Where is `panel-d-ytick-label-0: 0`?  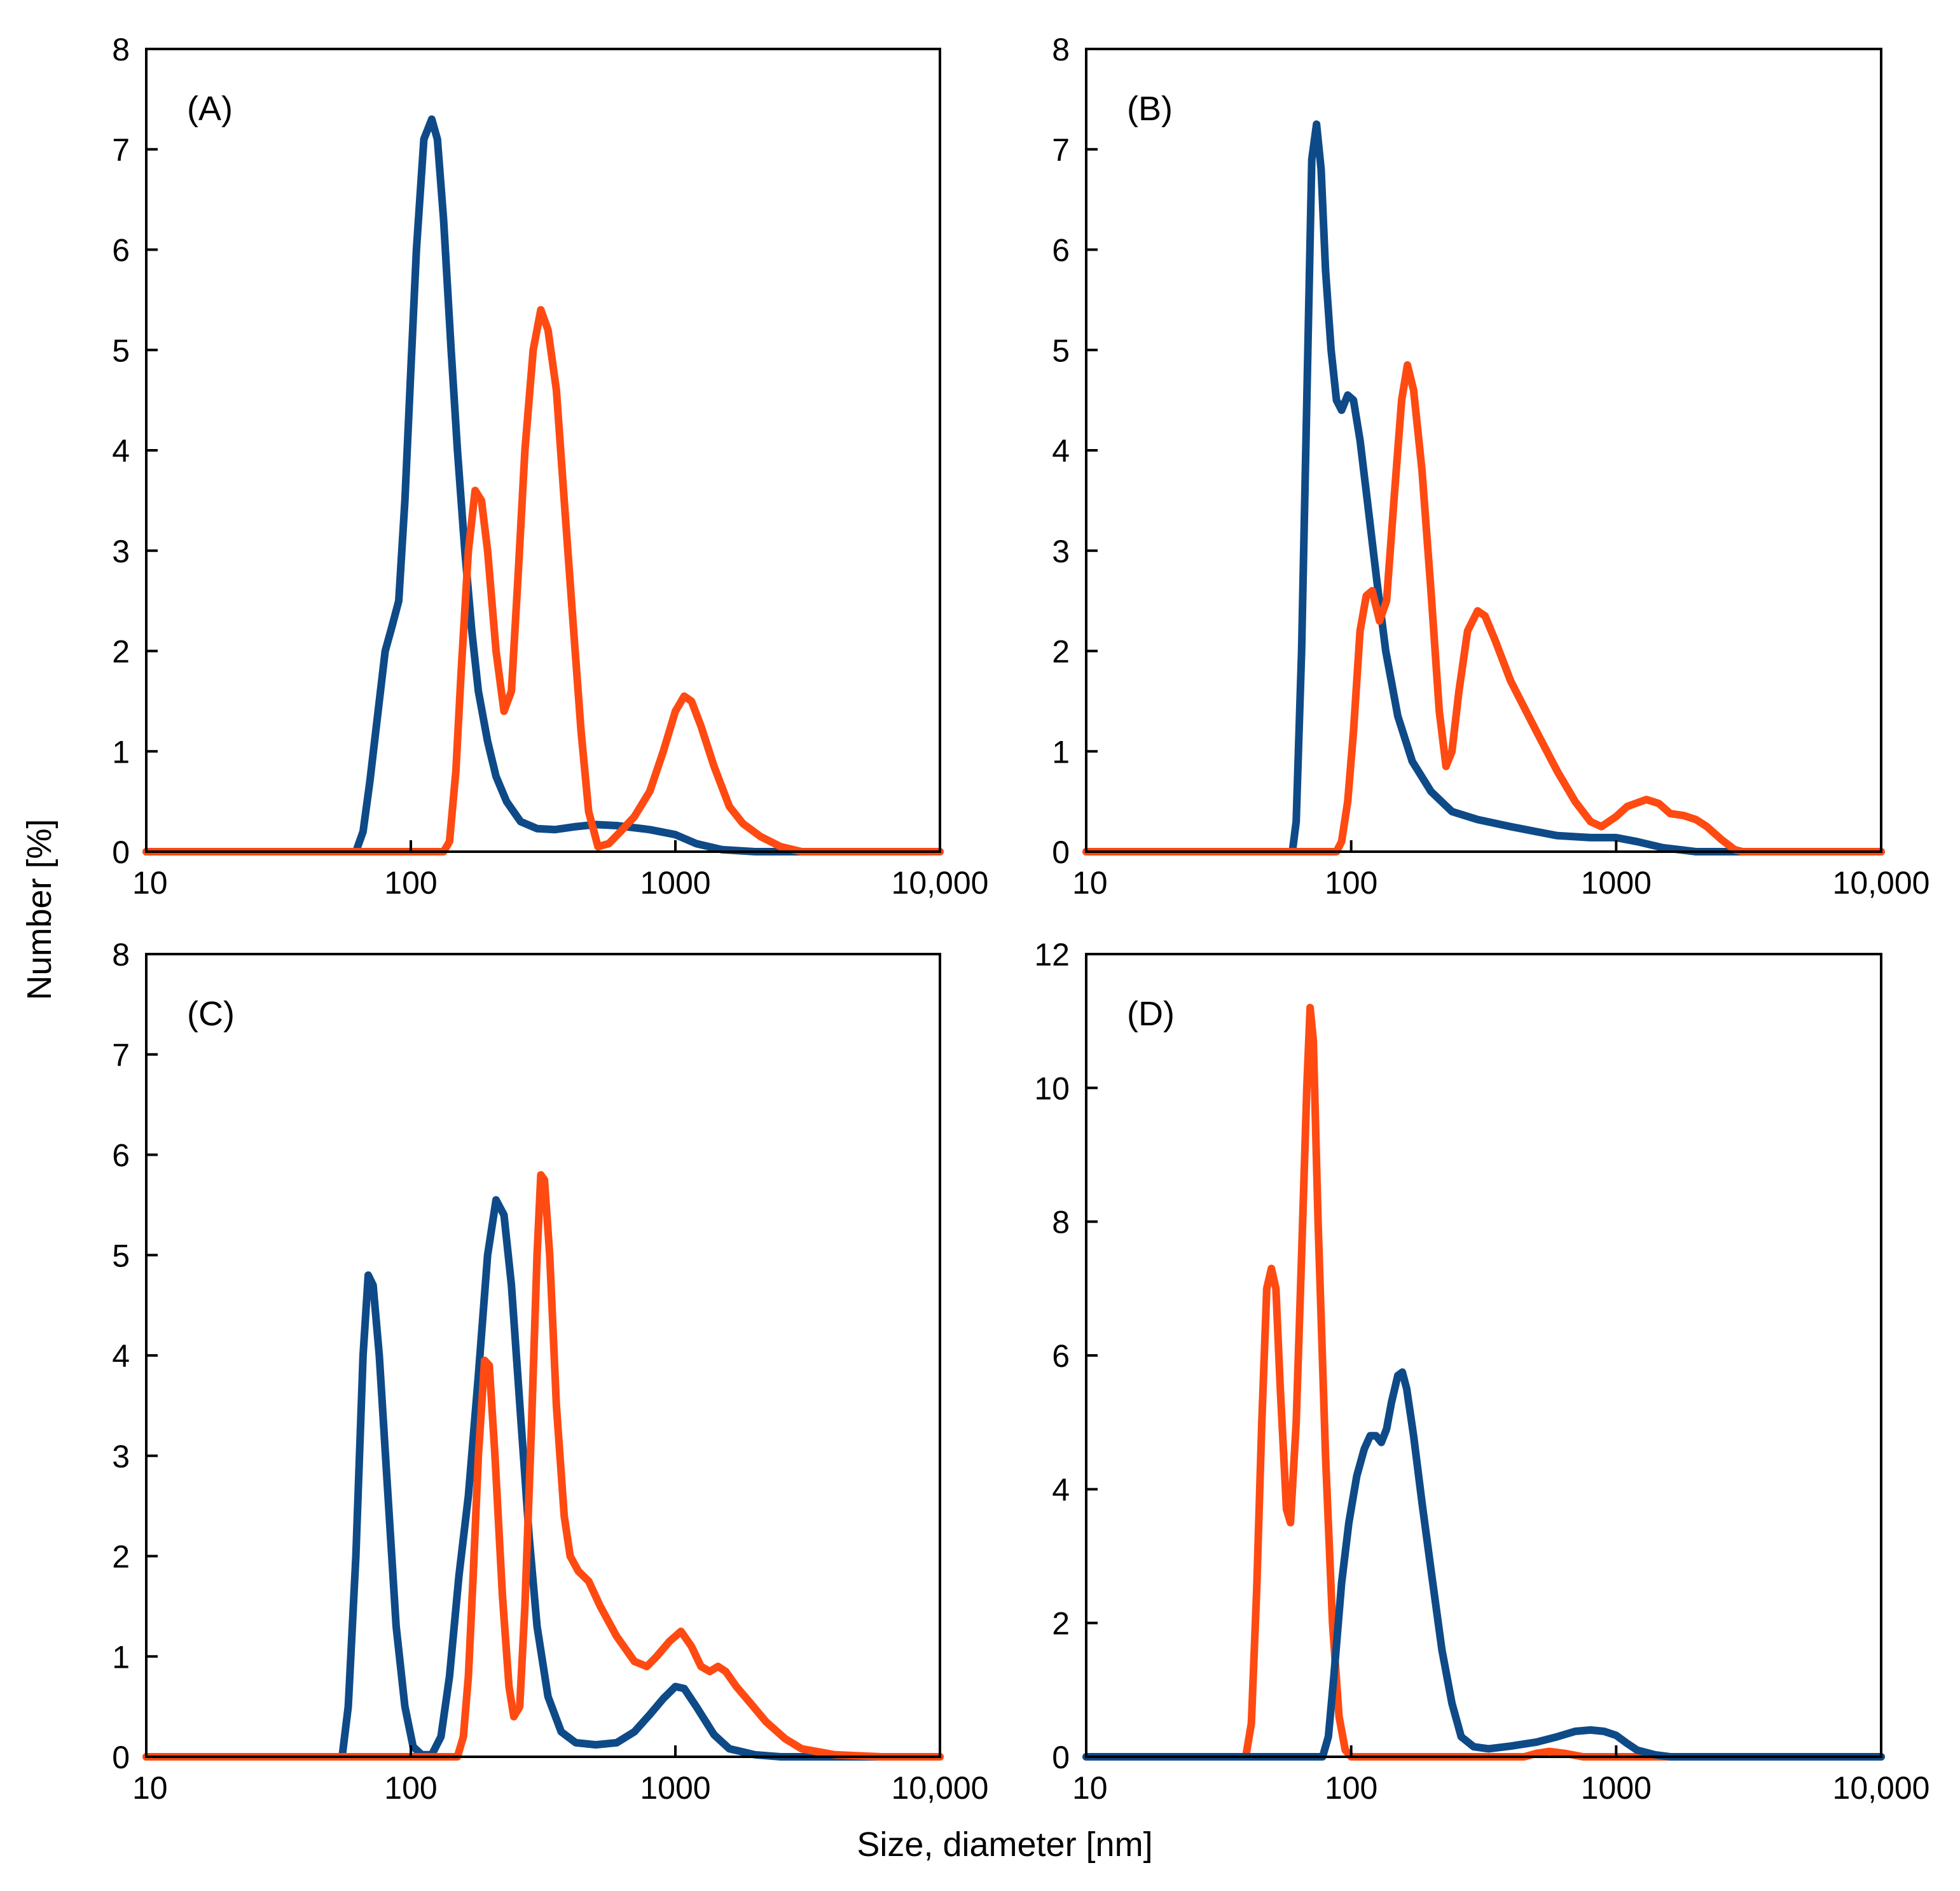 panel-d-ytick-label-0: 0 is located at coordinates (1061, 1757).